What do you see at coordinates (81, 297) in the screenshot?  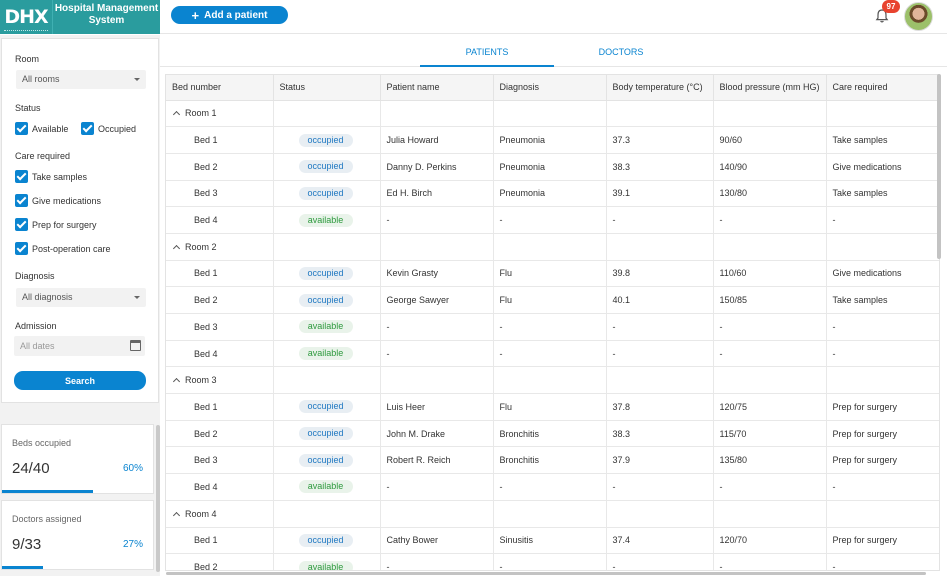 I see `diagnosis-select: All diagnosis` at bounding box center [81, 297].